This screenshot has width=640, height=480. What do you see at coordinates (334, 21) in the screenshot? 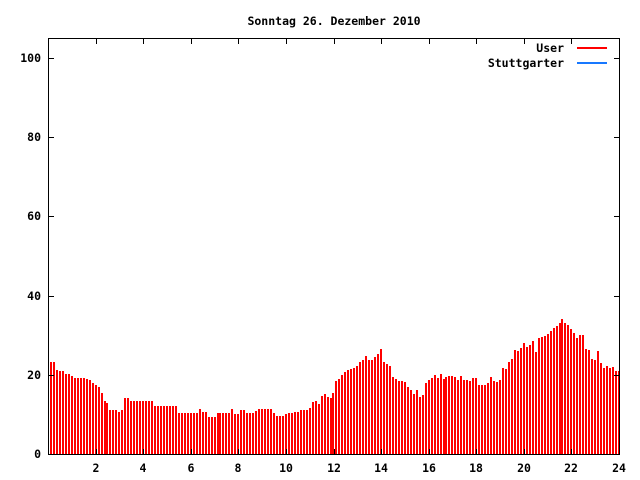
I see `chart-title: Sonntag 26. Dezember 2010` at bounding box center [334, 21].